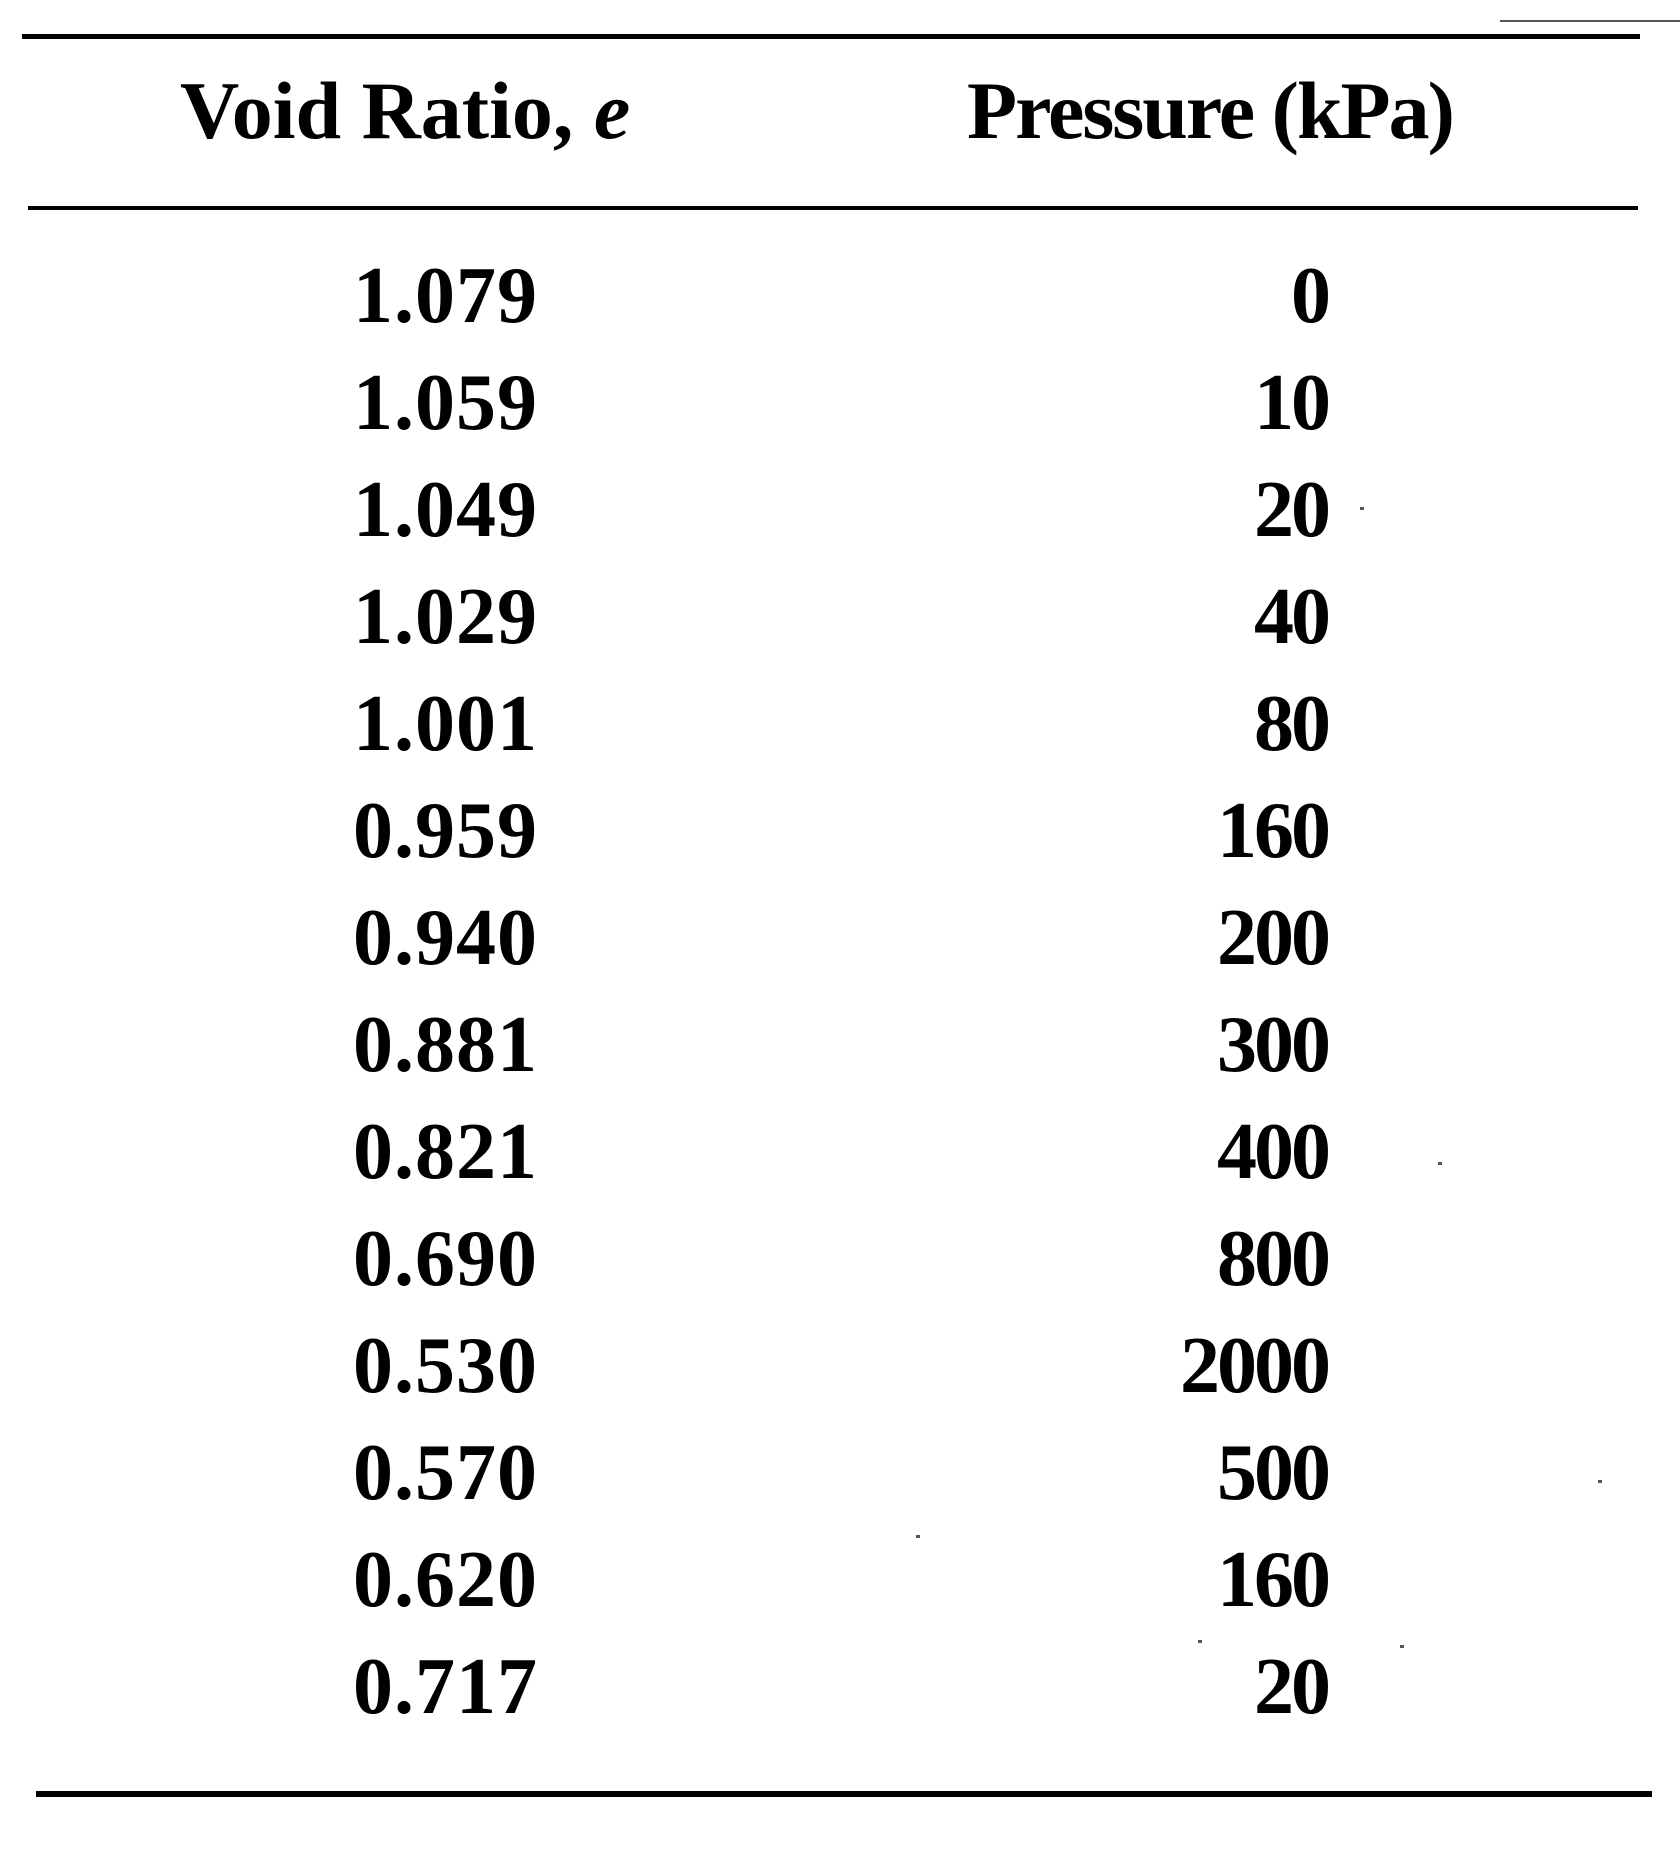 This screenshot has height=1852, width=1680. Describe the element at coordinates (1311, 296) in the screenshot. I see `pressure-cell: 0` at that location.